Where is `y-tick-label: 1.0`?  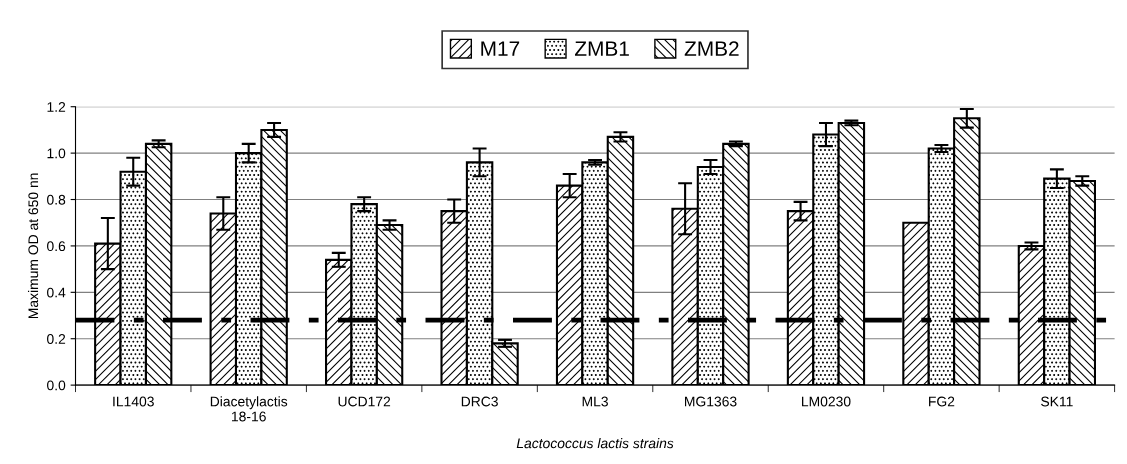 y-tick-label: 1.0 is located at coordinates (56, 153).